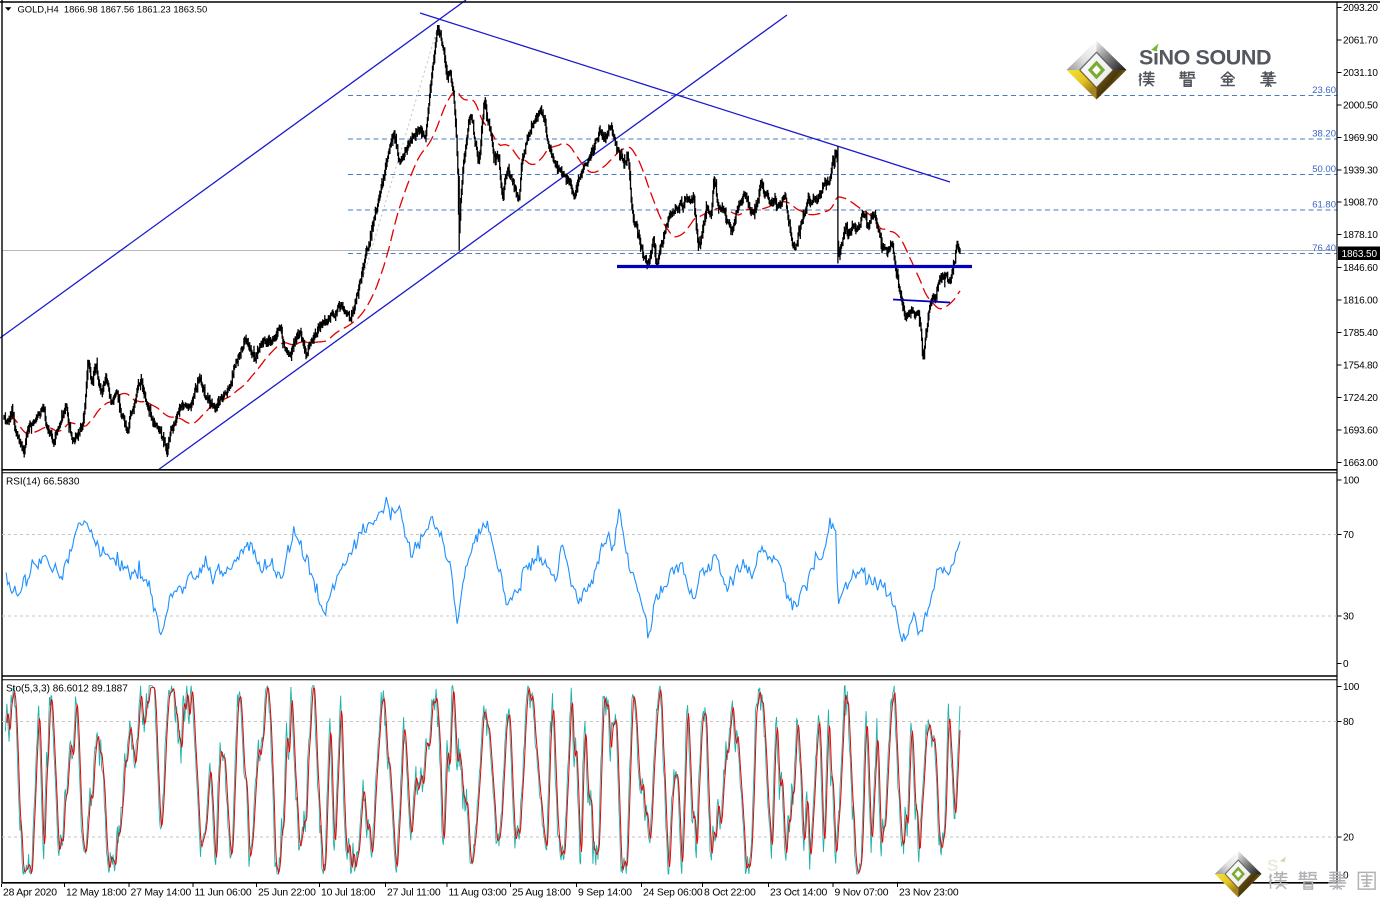  Describe the element at coordinates (96, 893) in the screenshot. I see `svg-text: 12 May 18:00` at that location.